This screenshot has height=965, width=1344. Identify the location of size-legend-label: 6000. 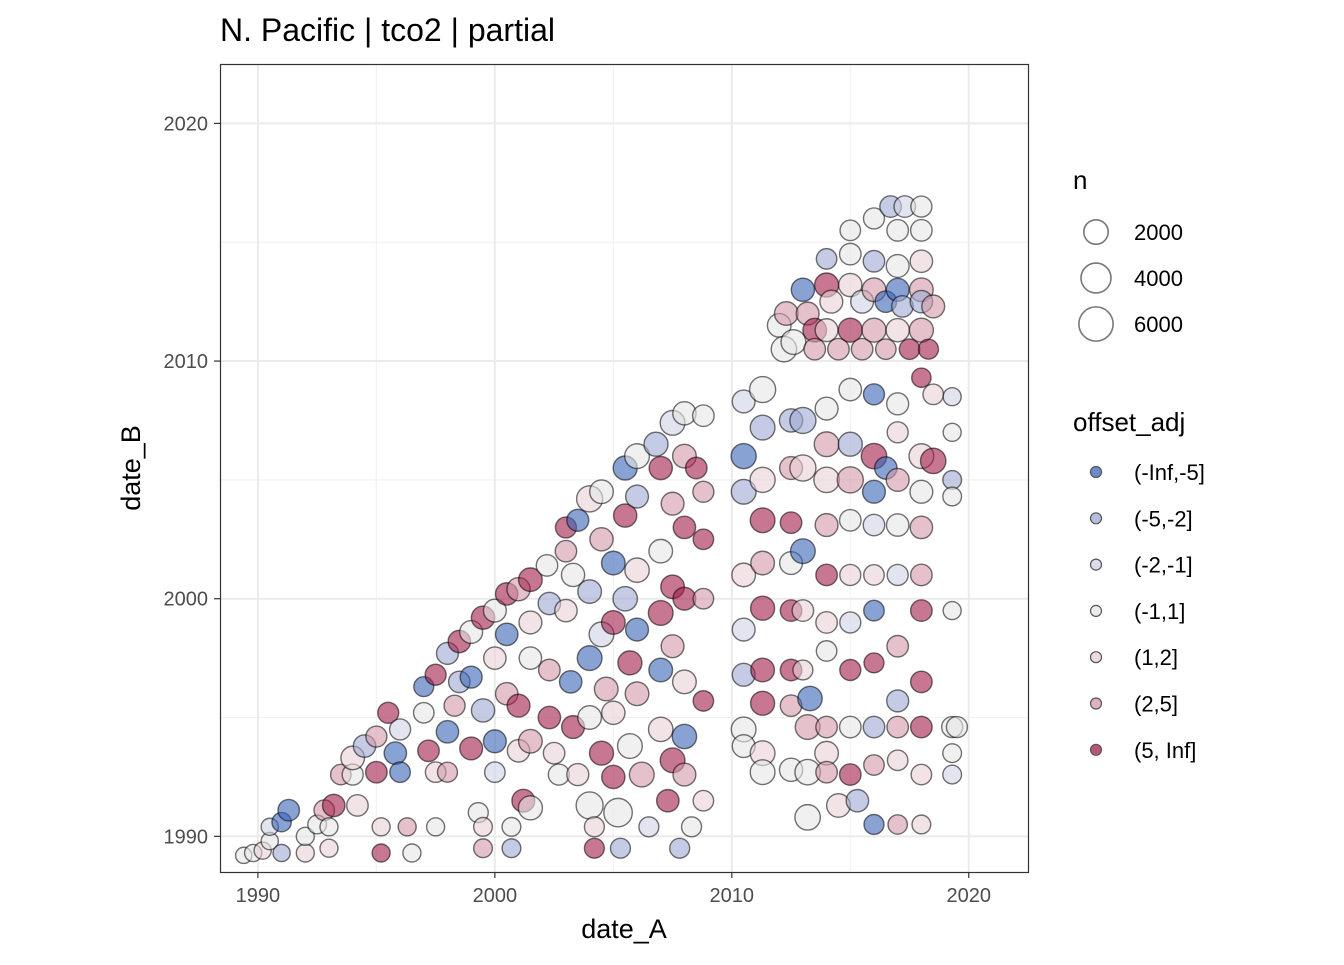
(1158, 324).